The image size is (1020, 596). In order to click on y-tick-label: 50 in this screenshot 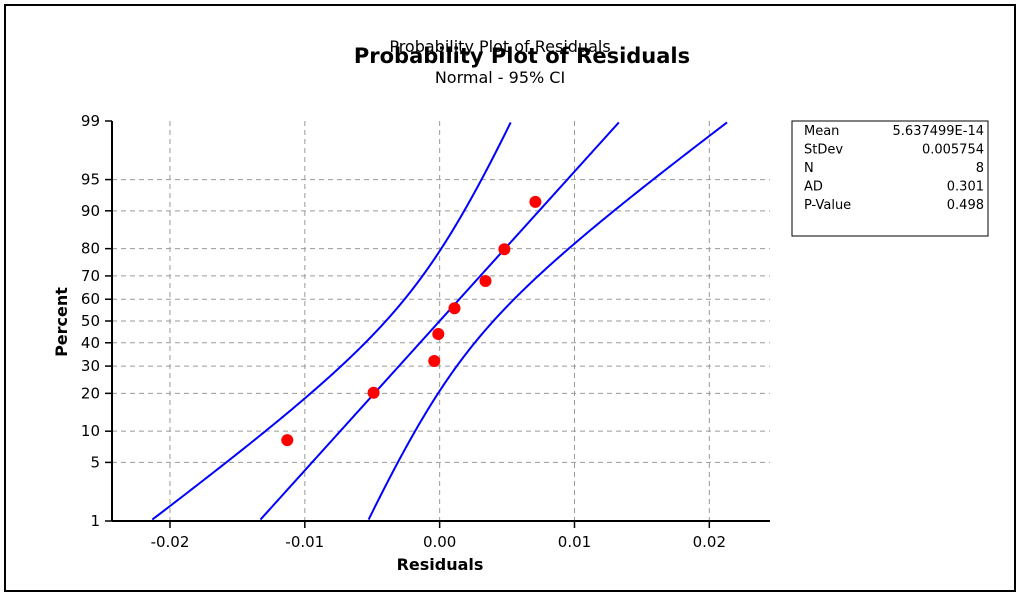, I will do `click(90, 321)`.